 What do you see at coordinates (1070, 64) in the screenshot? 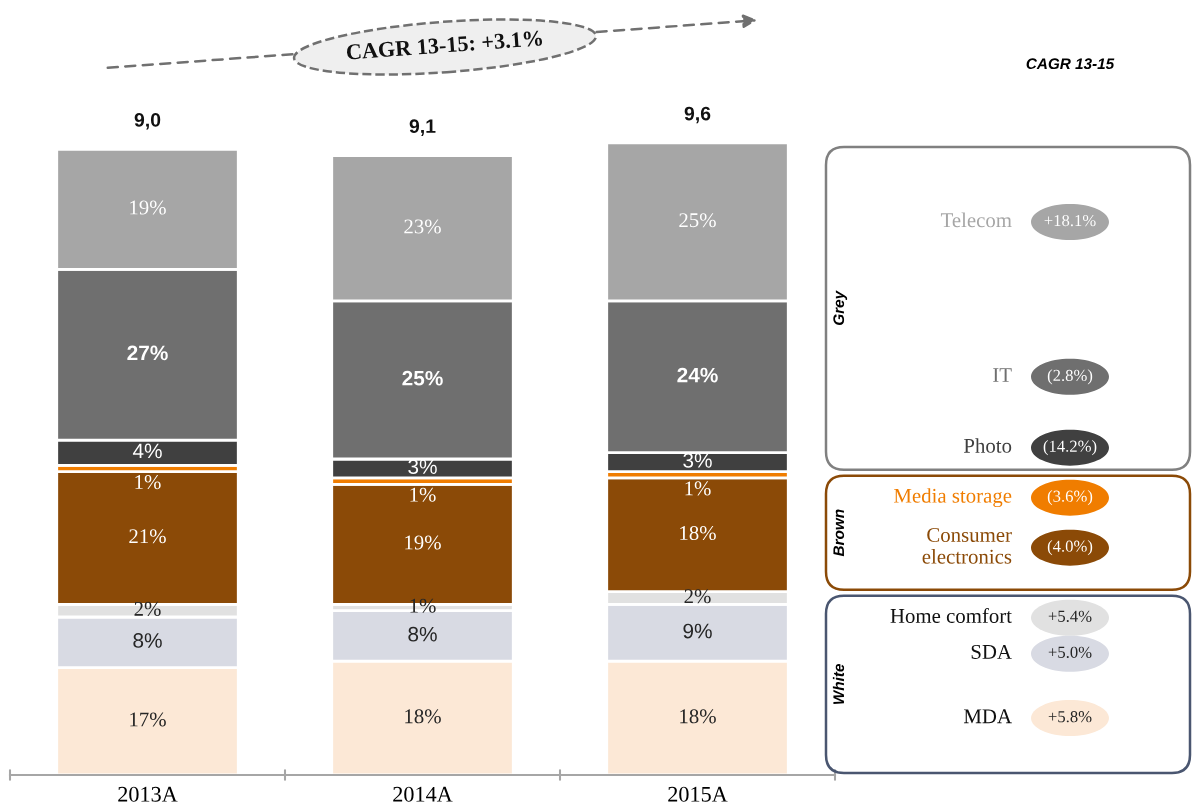
I see `legend-title: CAGR 13-15` at bounding box center [1070, 64].